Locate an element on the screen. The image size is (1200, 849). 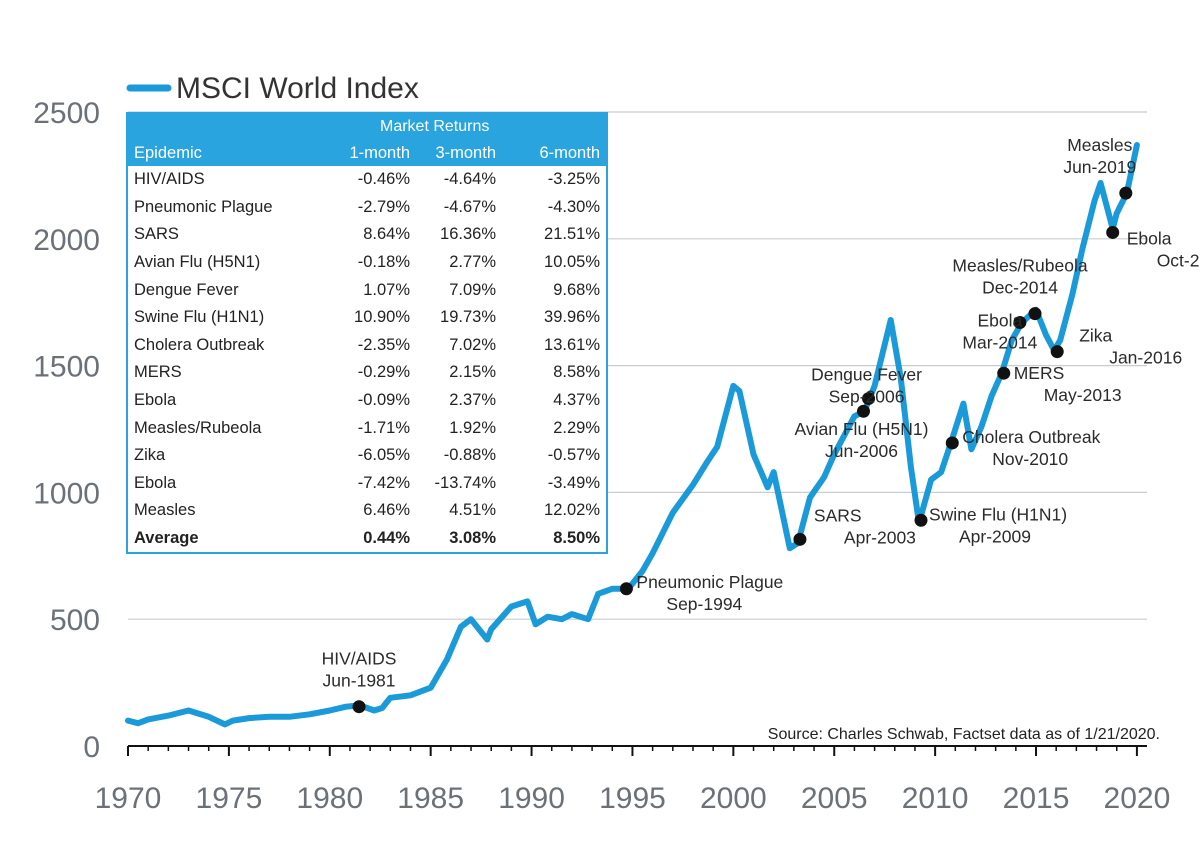
event-label: Zika is located at coordinates (1095, 336).